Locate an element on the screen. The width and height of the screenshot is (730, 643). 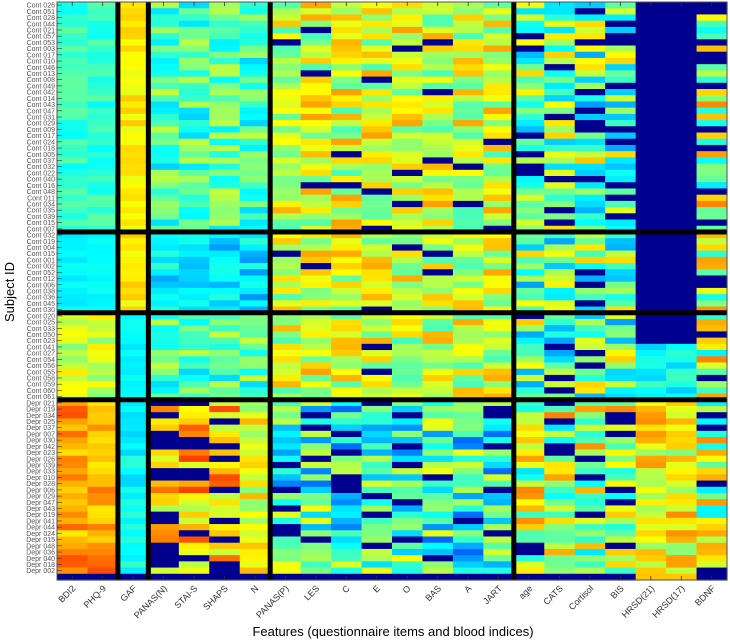
y-tick-label: Depr 041 is located at coordinates (40, 521).